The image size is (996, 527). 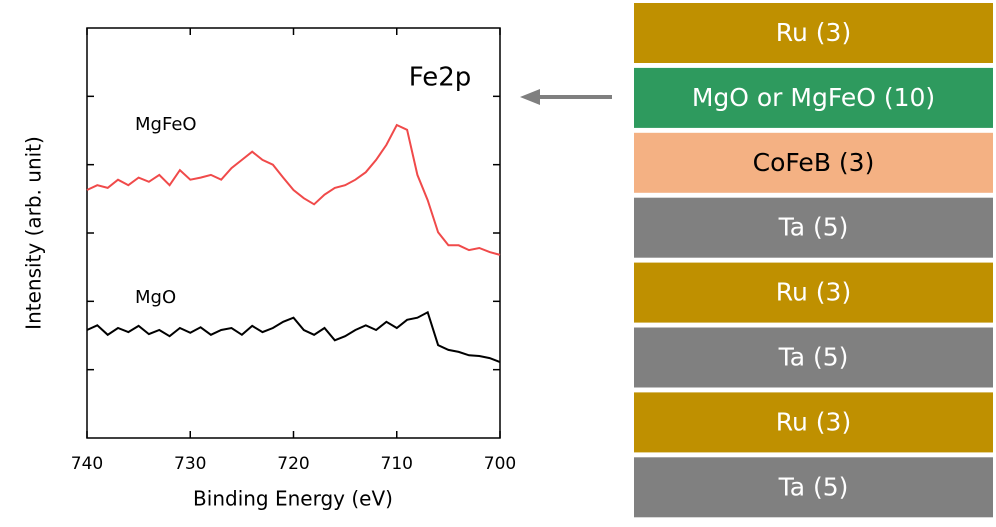 What do you see at coordinates (440, 78) in the screenshot?
I see `annotation: Fe2p` at bounding box center [440, 78].